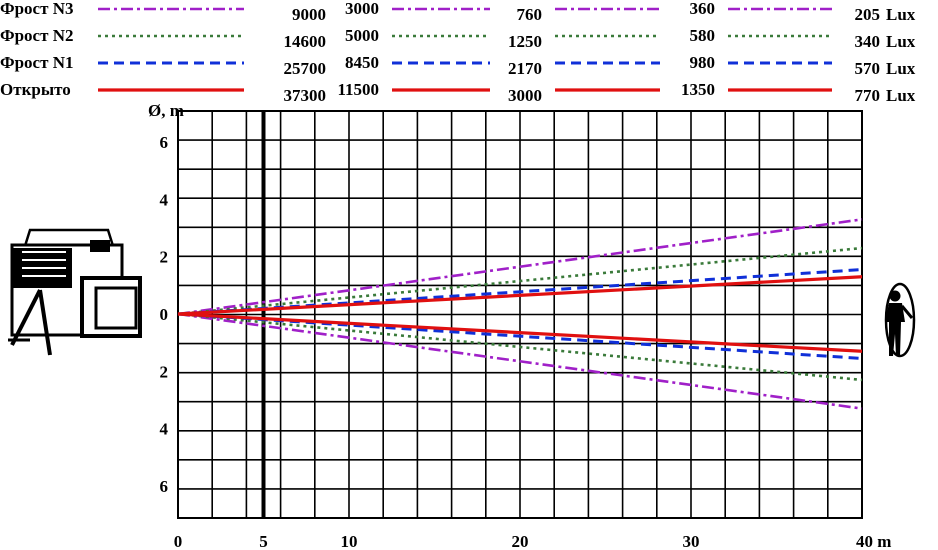  Describe the element at coordinates (530, 14) in the screenshot. I see `legend-lux-value: 760` at that location.